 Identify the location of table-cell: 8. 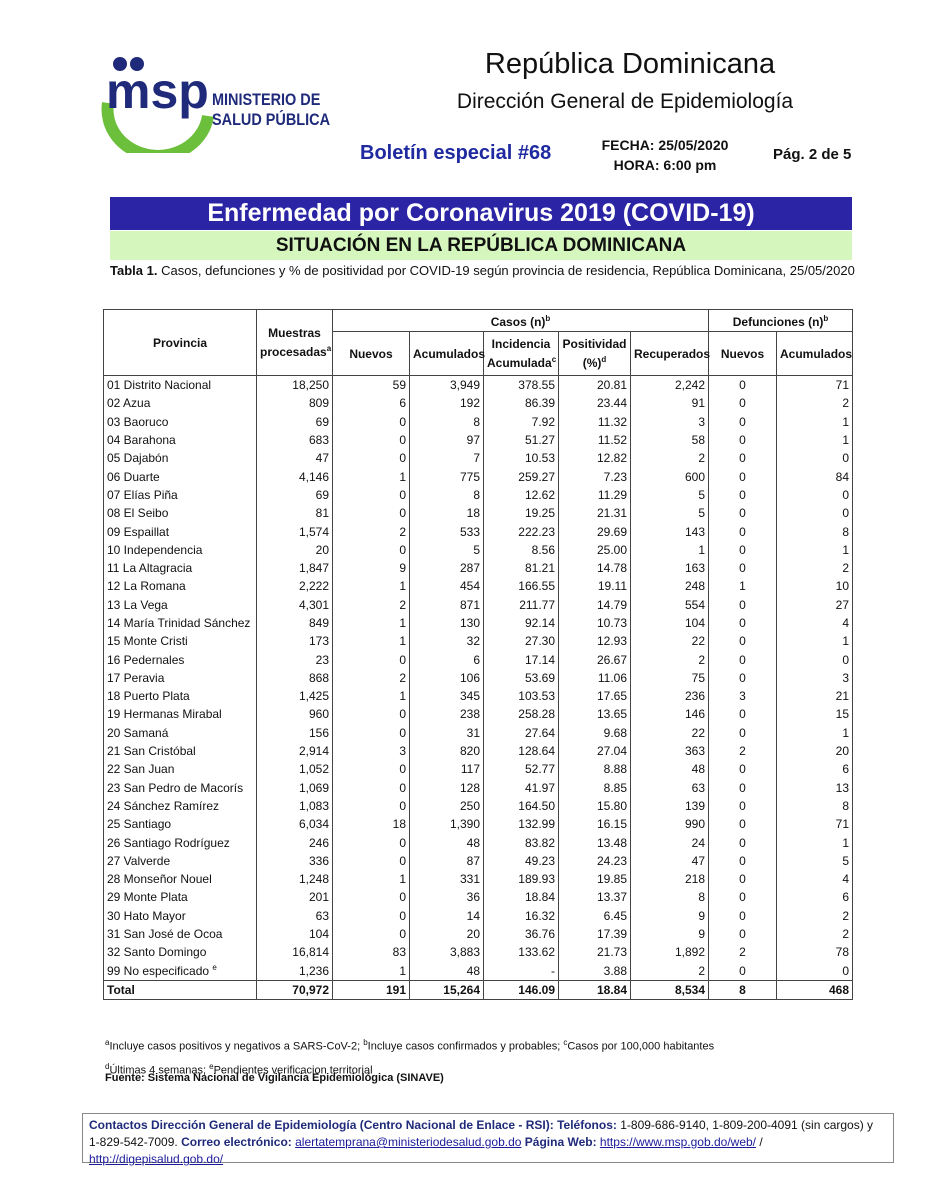
(669, 897).